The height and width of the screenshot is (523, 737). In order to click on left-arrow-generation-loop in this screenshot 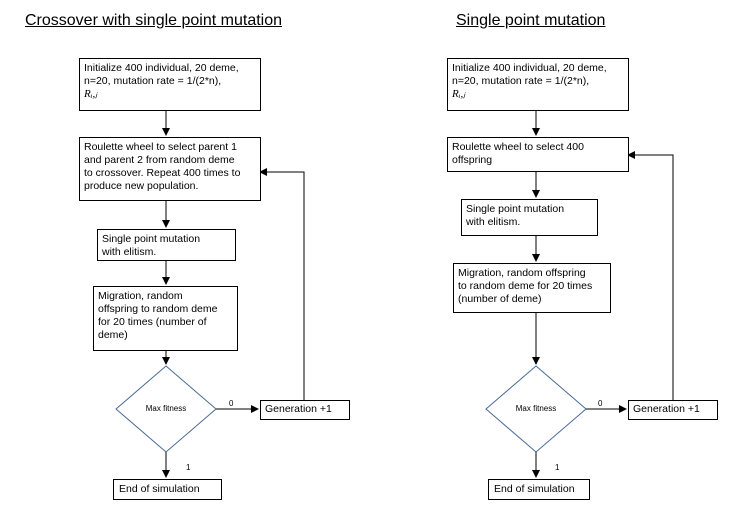, I will do `click(282, 284)`.